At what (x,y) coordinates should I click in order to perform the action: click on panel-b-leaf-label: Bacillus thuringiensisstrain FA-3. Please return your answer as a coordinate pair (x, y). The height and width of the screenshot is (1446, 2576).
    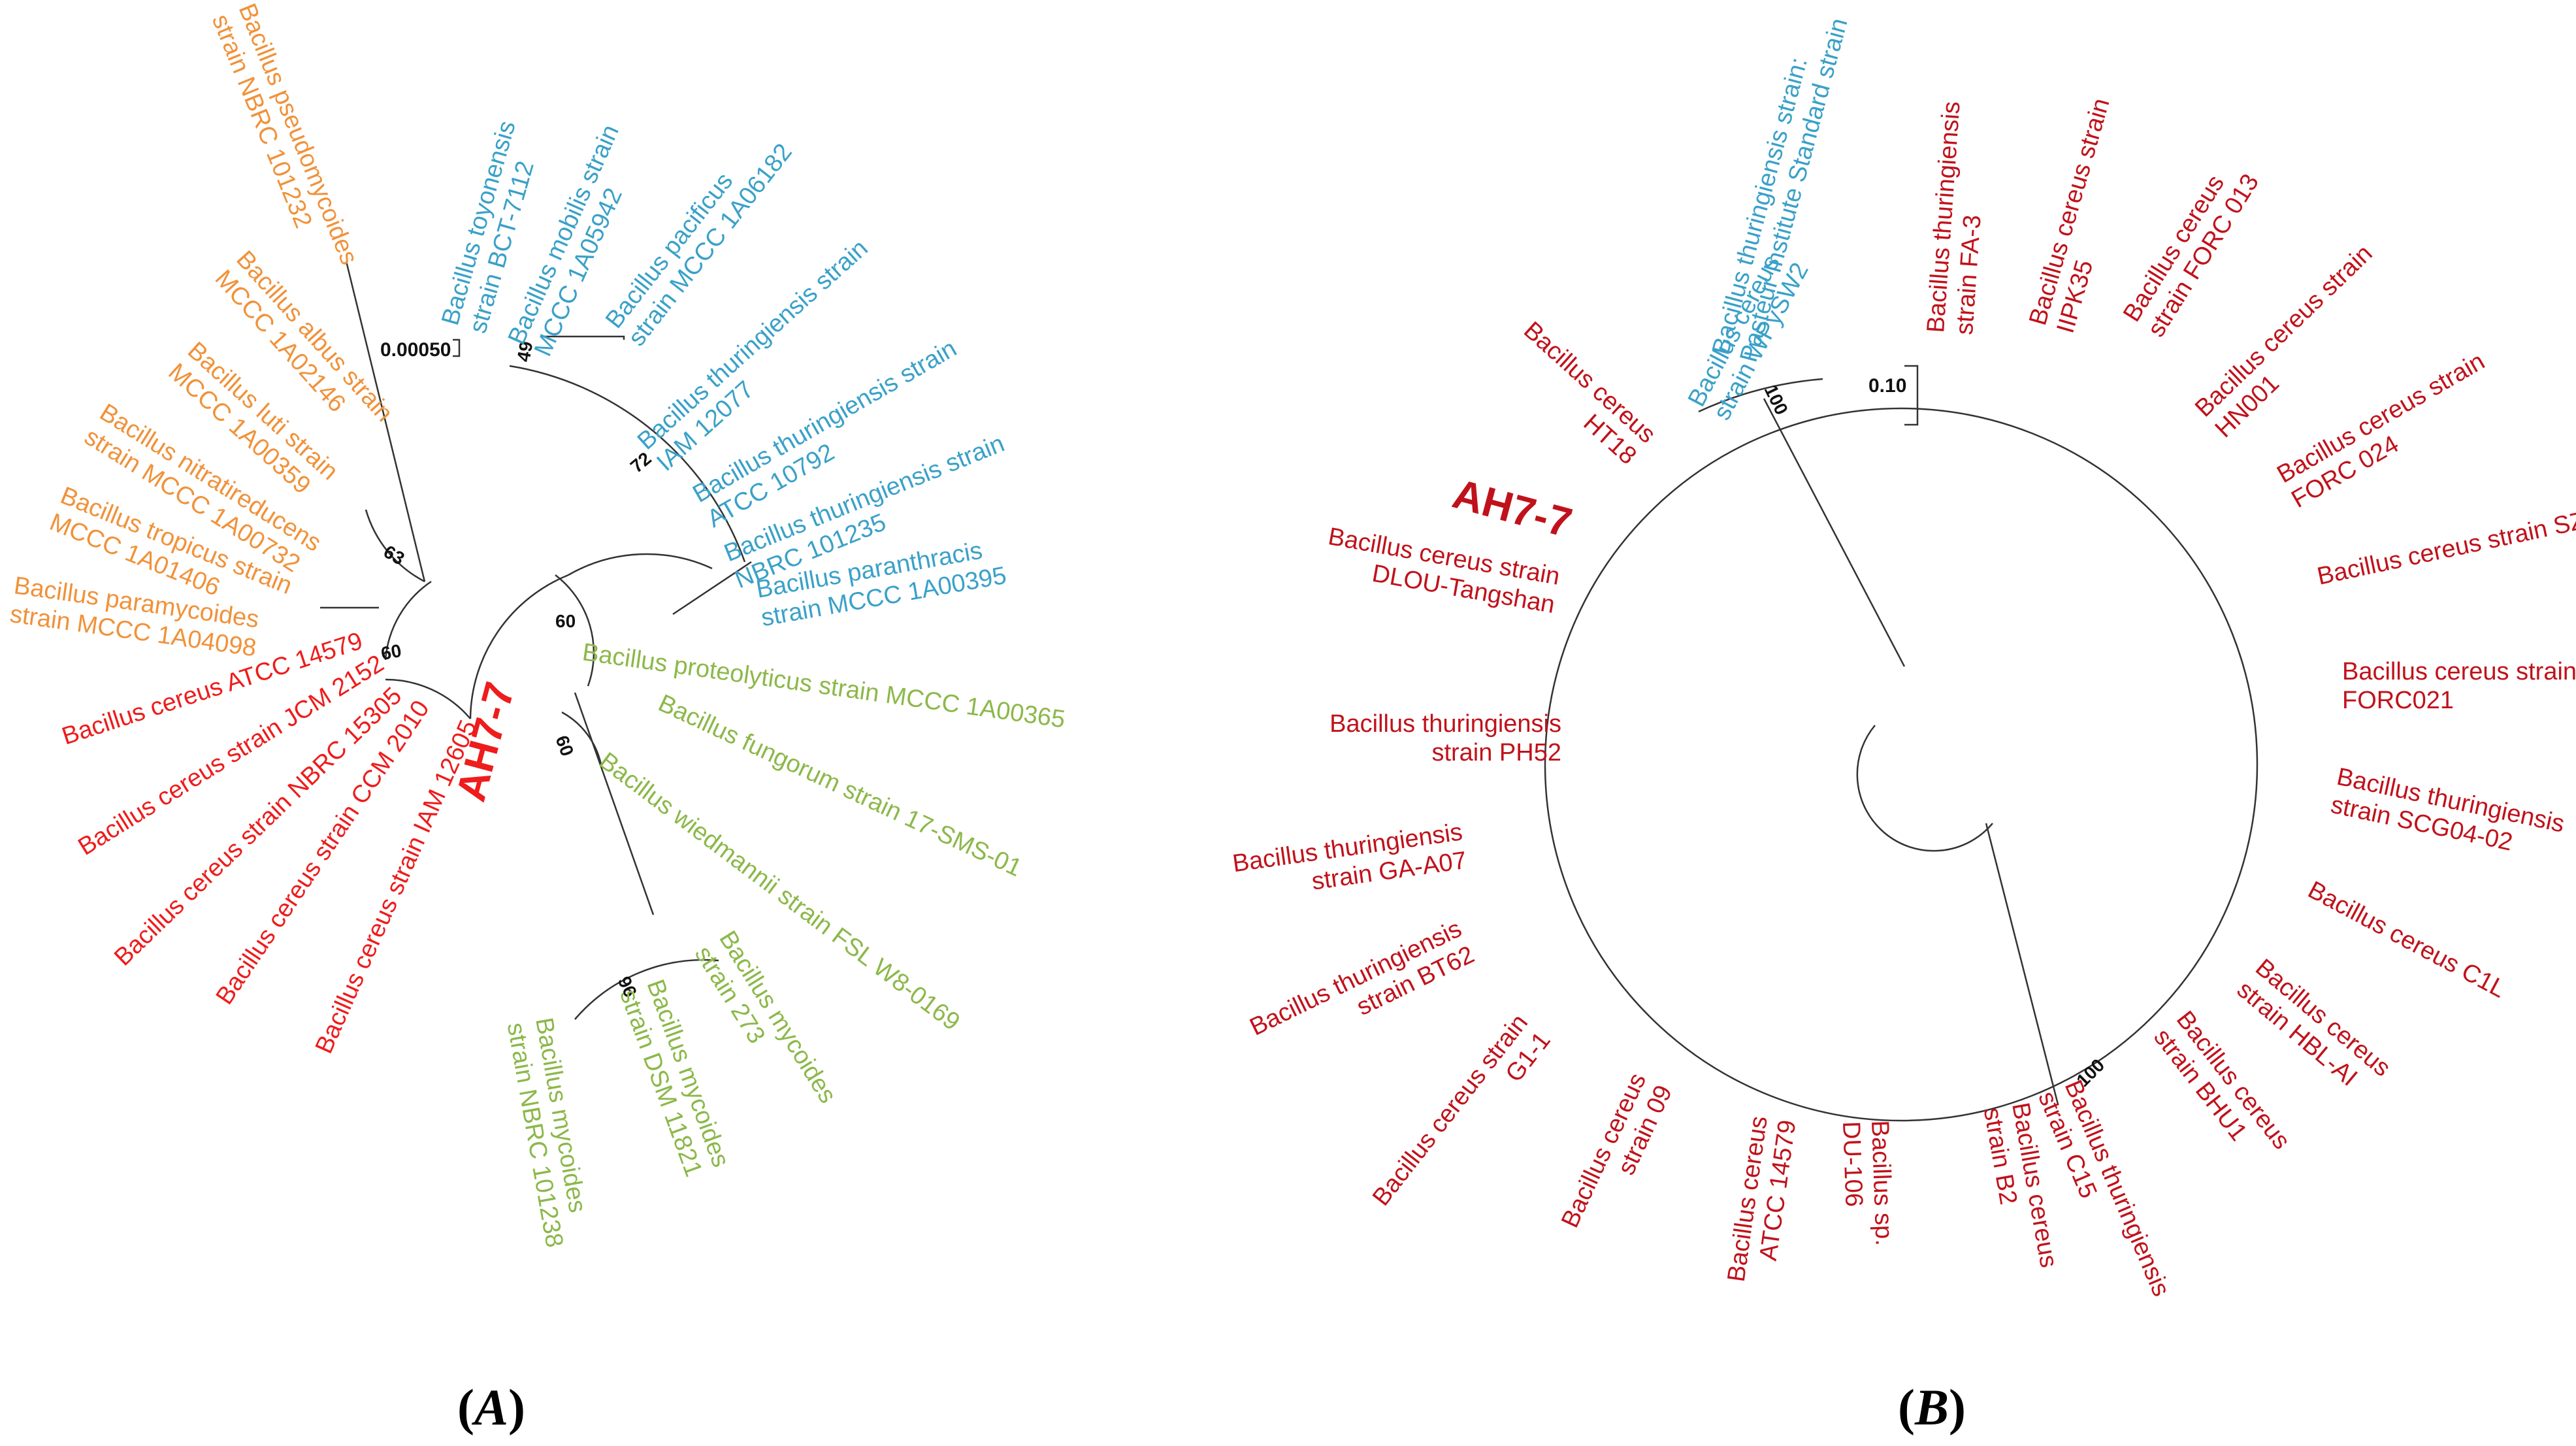
    Looking at the image, I should click on (1958, 218).